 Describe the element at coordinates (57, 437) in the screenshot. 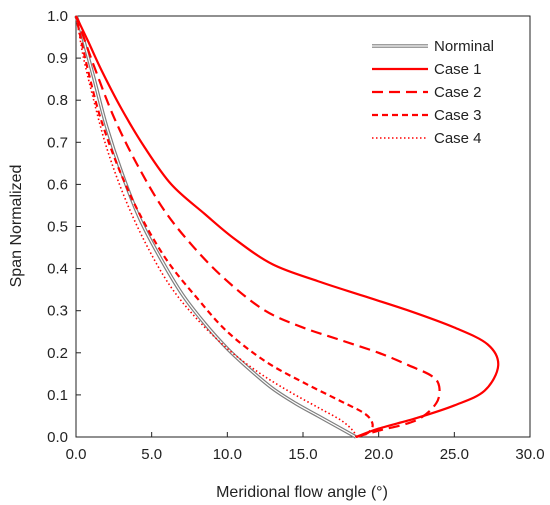

I see `y-tick-label: 0.0` at that location.